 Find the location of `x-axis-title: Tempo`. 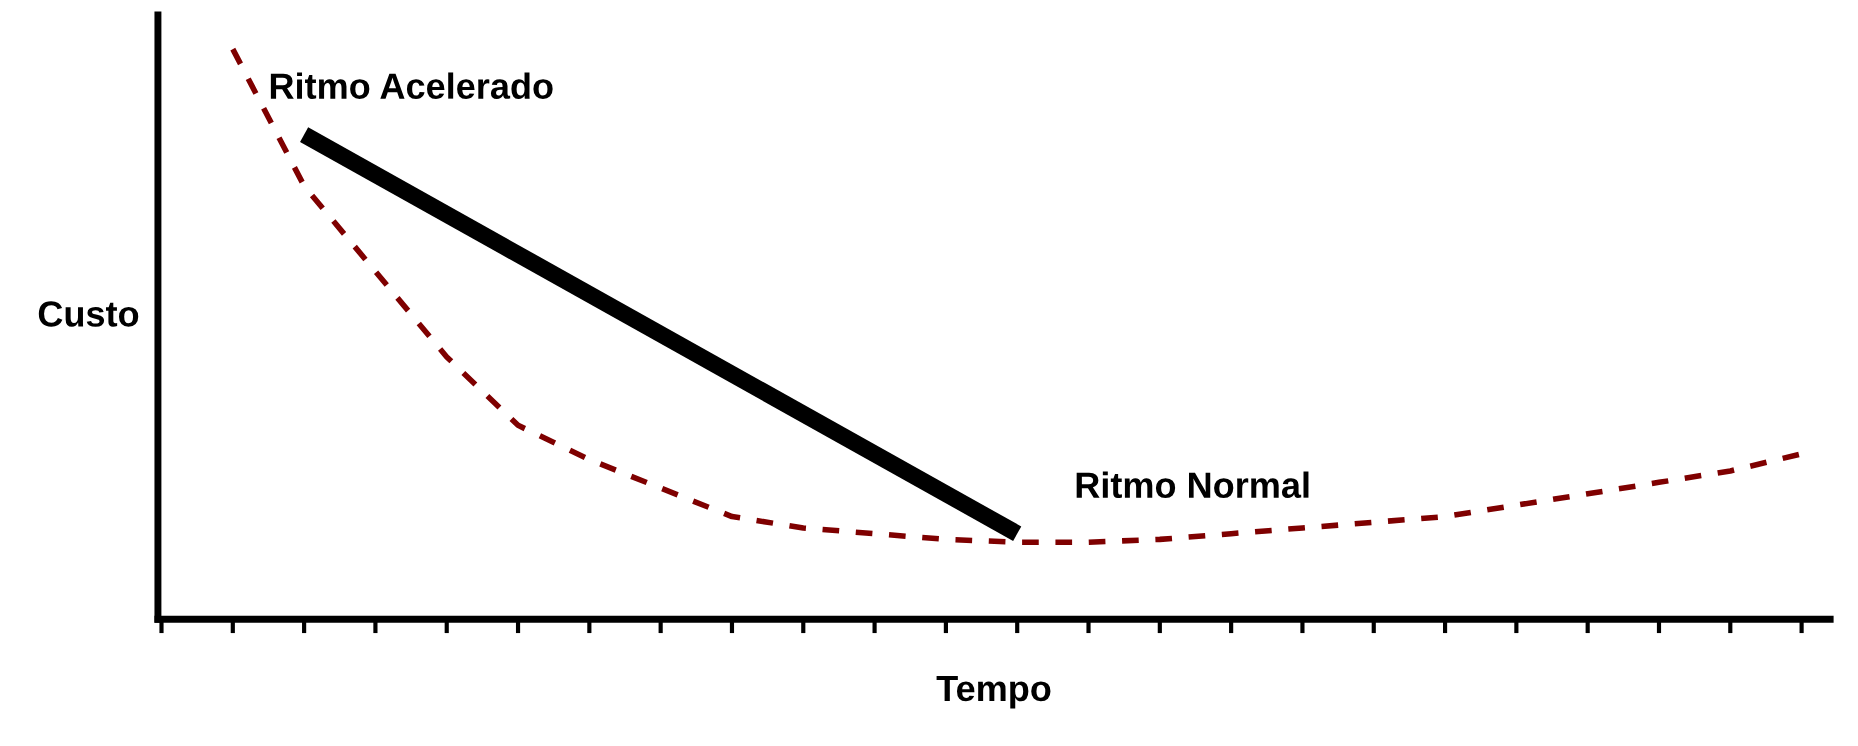

x-axis-title: Tempo is located at coordinates (993, 692).